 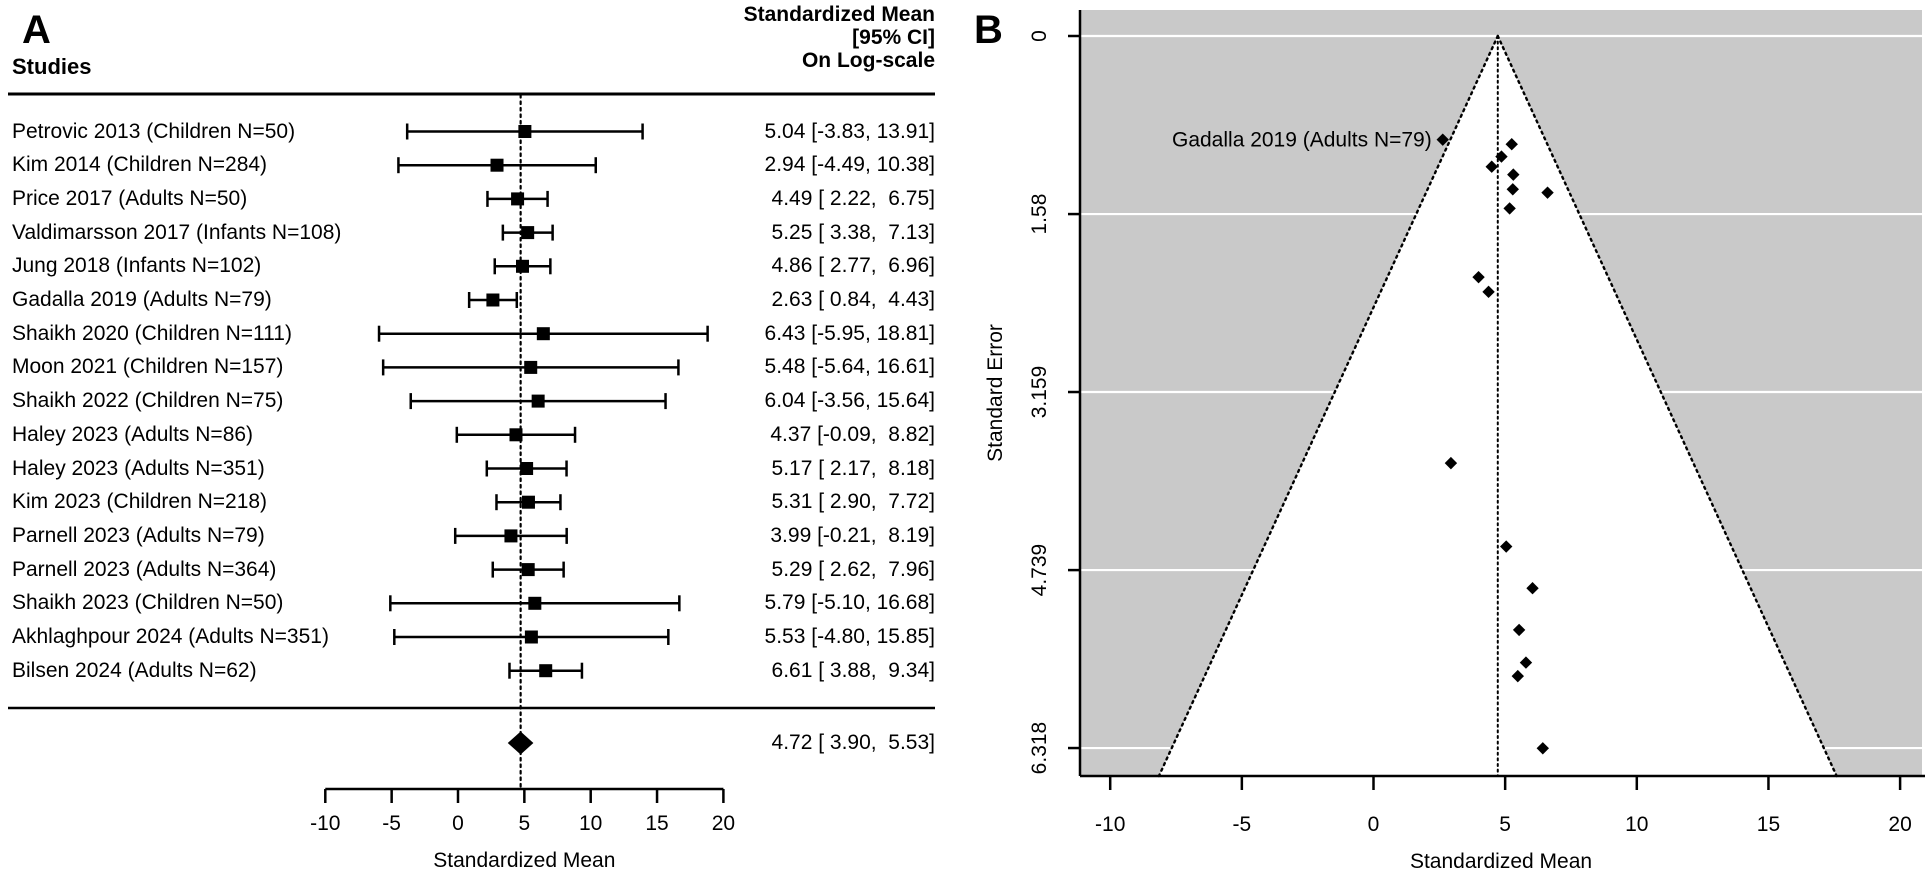 I want to click on y-axis-tick-label: 3.159, so click(x=1039, y=392).